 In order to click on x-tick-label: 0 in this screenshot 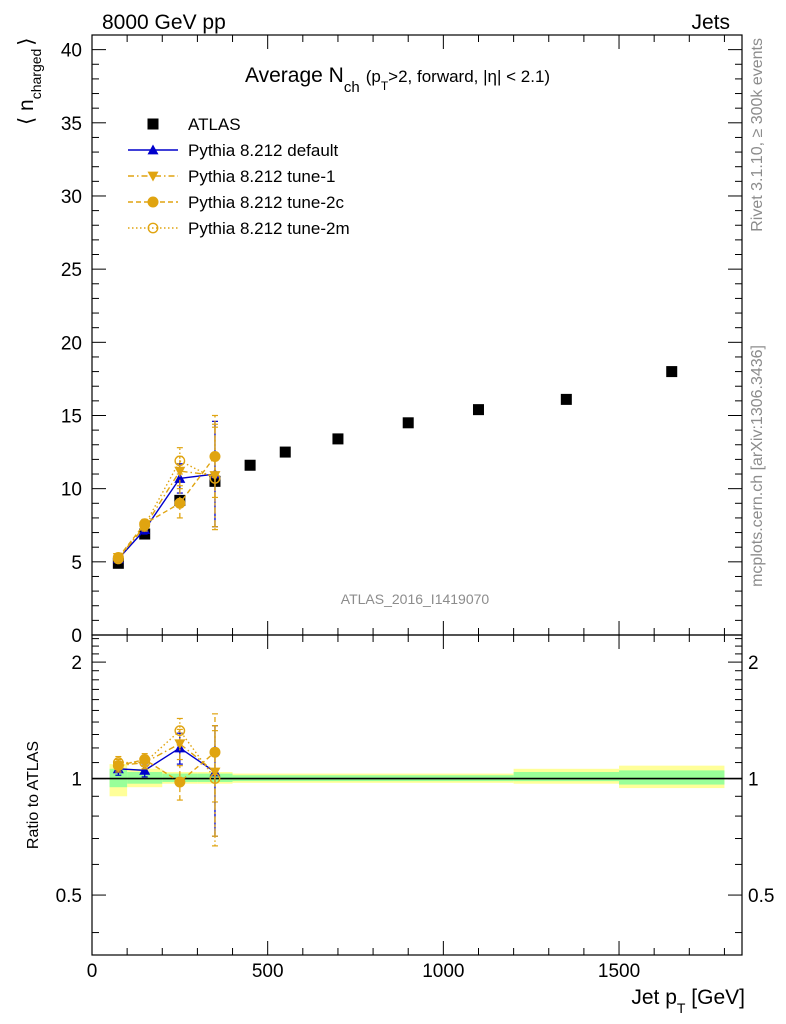, I will do `click(92, 971)`.